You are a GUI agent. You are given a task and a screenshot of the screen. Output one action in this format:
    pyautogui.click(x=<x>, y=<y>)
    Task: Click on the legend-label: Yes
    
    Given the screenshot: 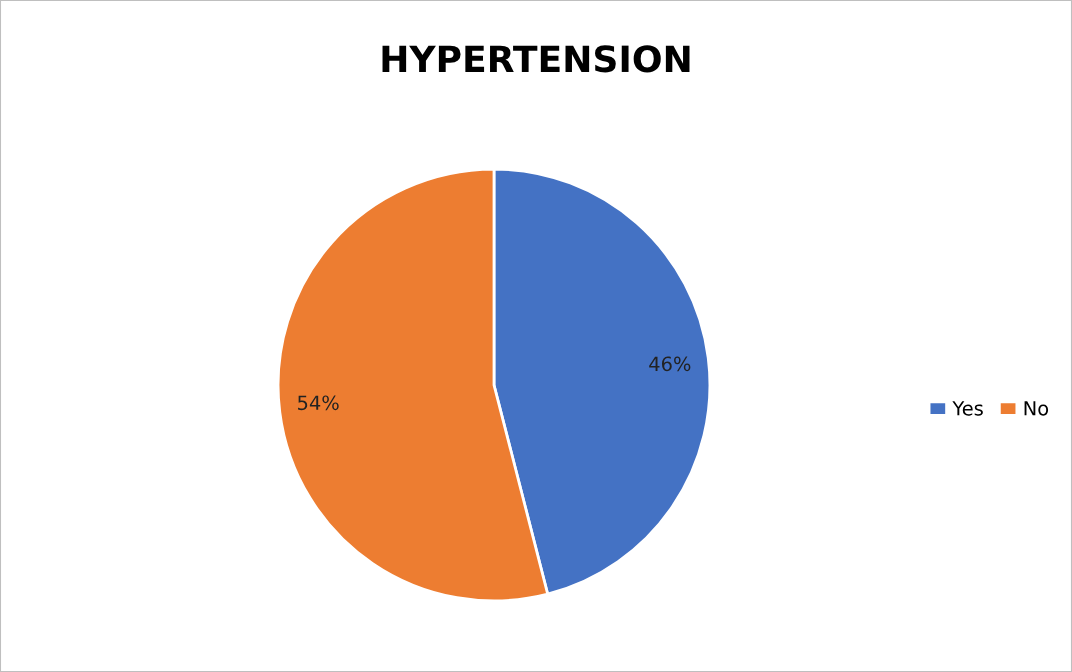 What is the action you would take?
    pyautogui.click(x=967, y=408)
    